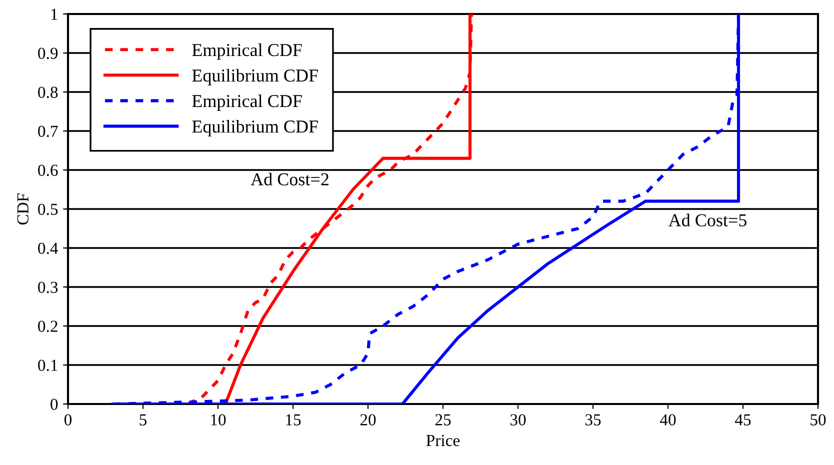  Describe the element at coordinates (48, 132) in the screenshot. I see `y-tick-label: 0.7` at that location.